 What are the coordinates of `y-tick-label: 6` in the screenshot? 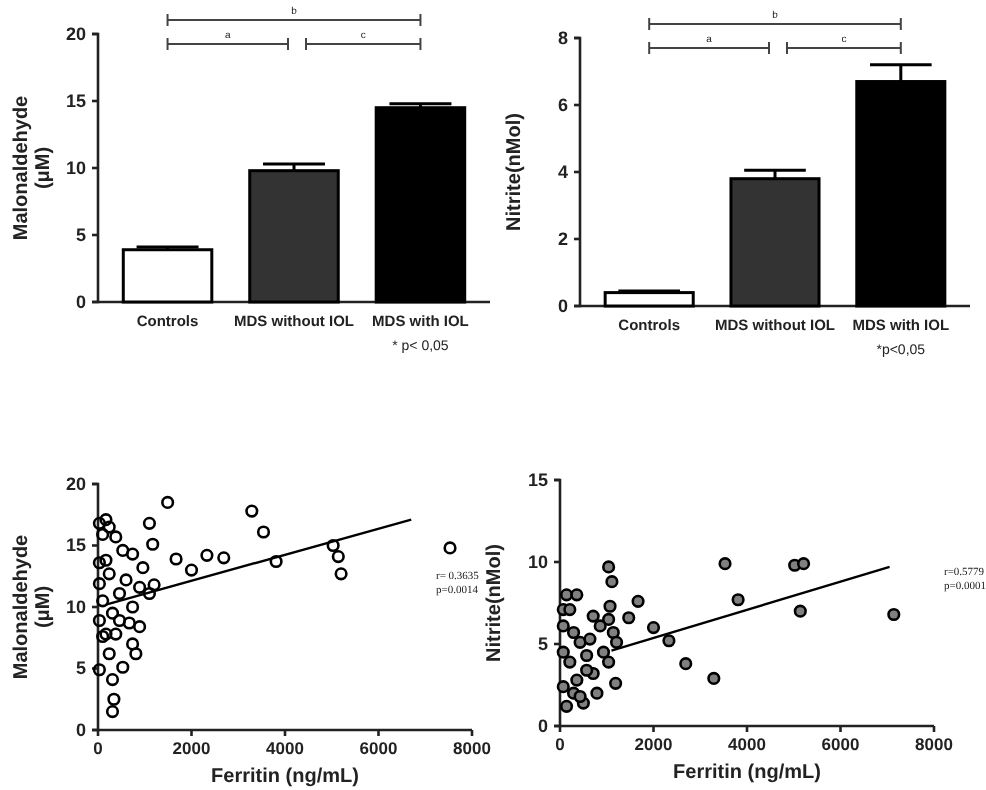 It's located at (562, 104).